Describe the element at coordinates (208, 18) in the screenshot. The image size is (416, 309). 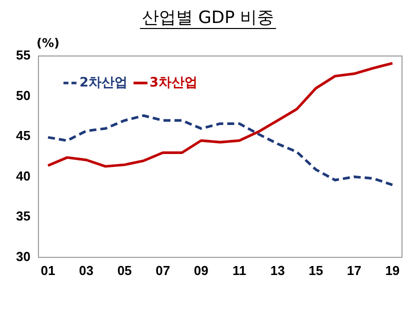
I see `chart-title: 산업별 GDP 비중` at that location.